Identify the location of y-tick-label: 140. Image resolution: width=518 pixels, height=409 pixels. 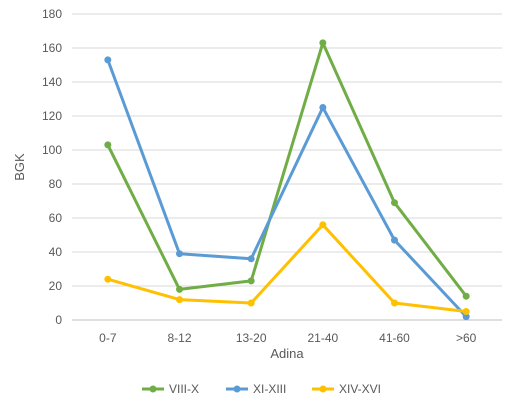
(52, 82).